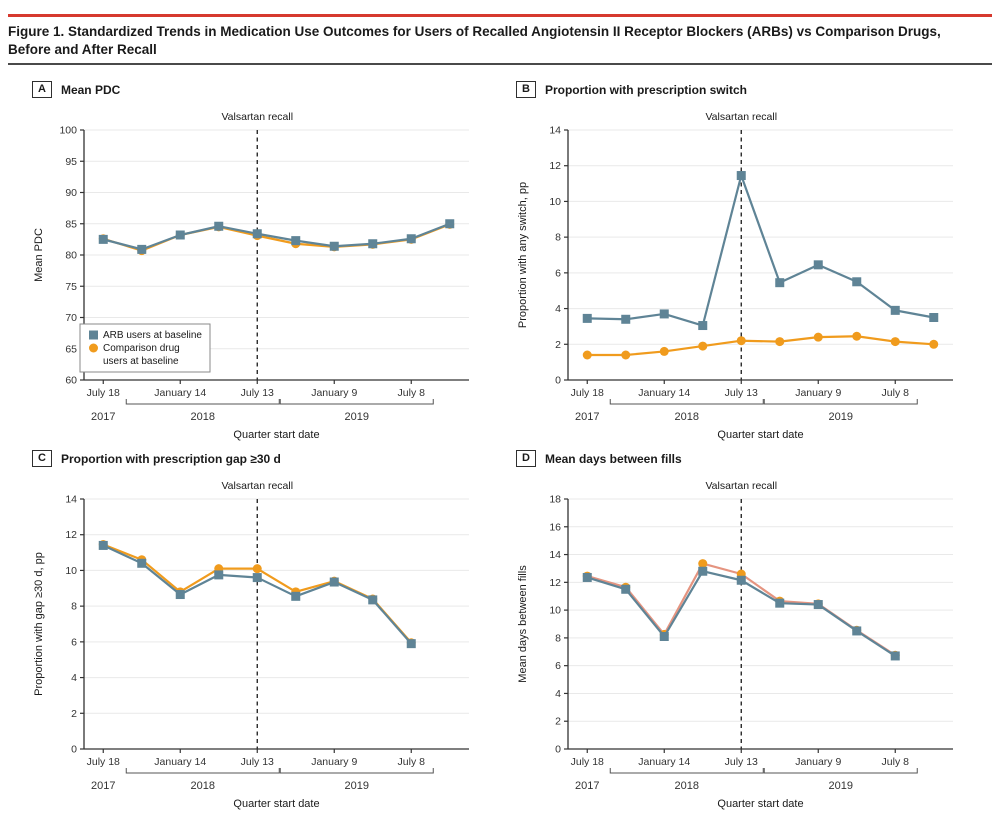 This screenshot has width=1000, height=826. Describe the element at coordinates (71, 287) in the screenshot. I see `y-tick-label: 75` at that location.